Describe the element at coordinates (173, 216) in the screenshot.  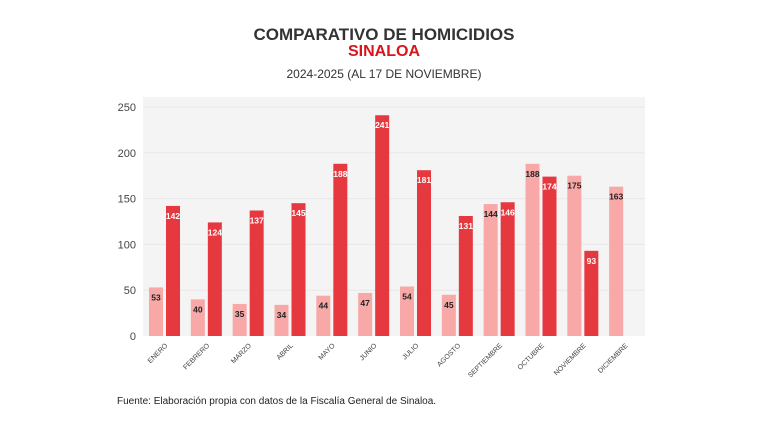
I see `data-label: 142` at that location.